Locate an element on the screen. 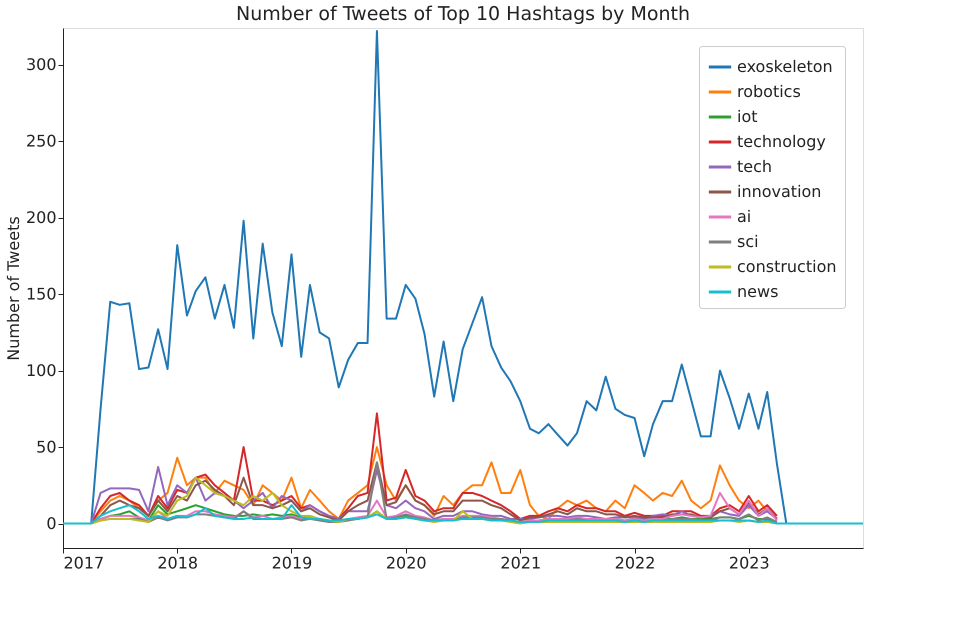  legend-label: innovation is located at coordinates (779, 191).